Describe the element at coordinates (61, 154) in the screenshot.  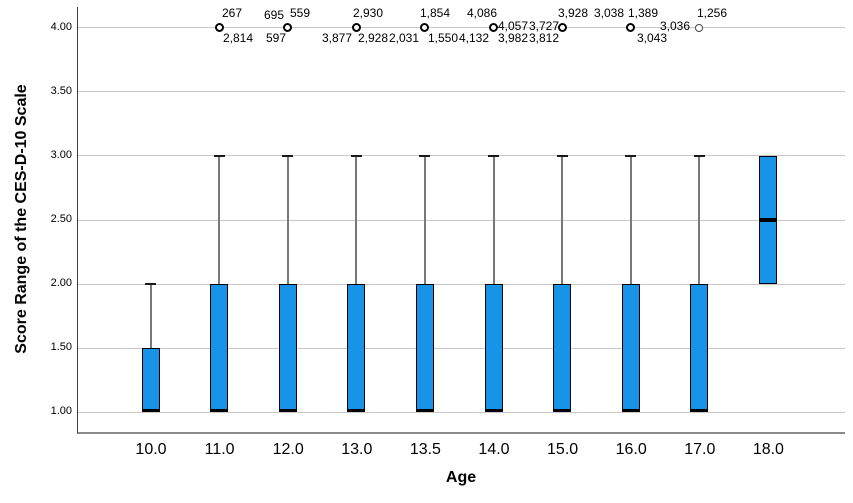
I see `y-tick-label: 3.00` at that location.